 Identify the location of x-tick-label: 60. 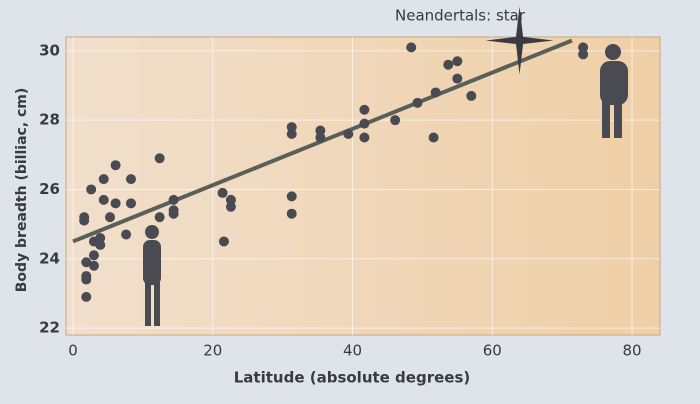
(492, 351).